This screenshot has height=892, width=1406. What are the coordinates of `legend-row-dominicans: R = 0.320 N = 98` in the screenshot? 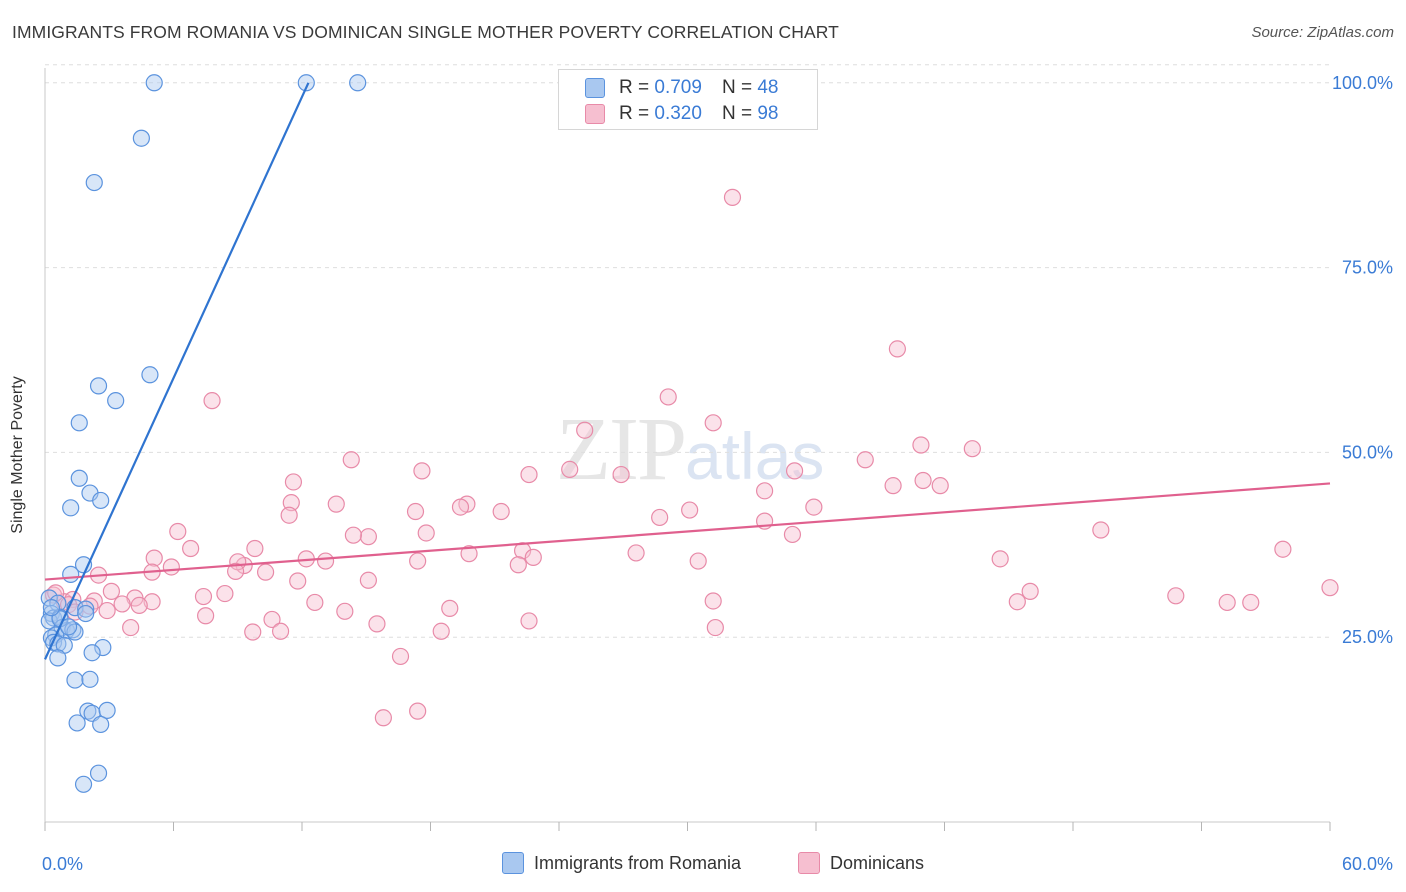 It's located at (681, 114).